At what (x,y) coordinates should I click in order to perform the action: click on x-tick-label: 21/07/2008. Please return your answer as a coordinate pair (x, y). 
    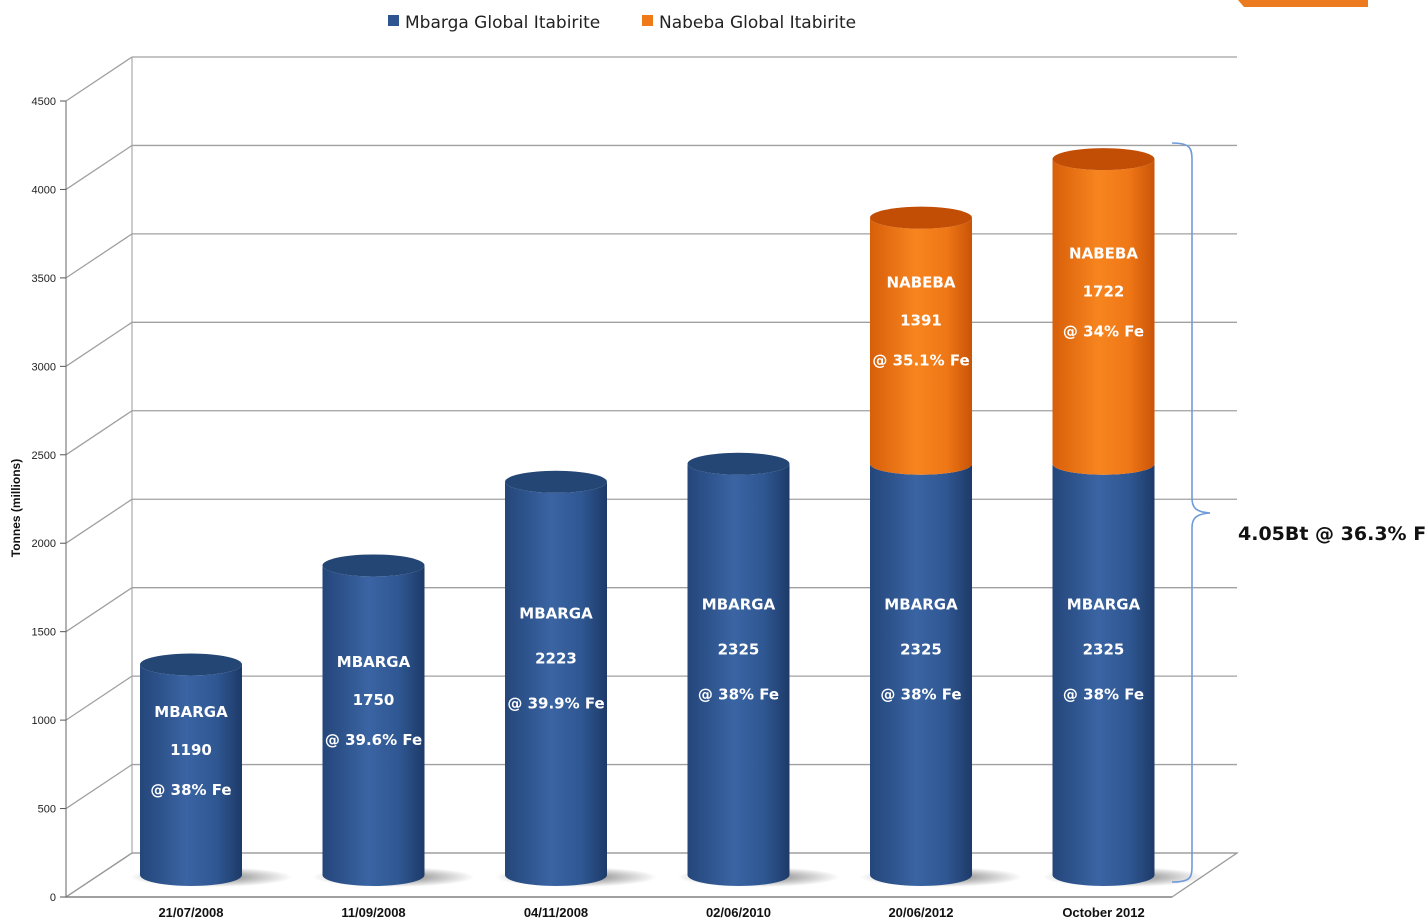
    Looking at the image, I should click on (190, 912).